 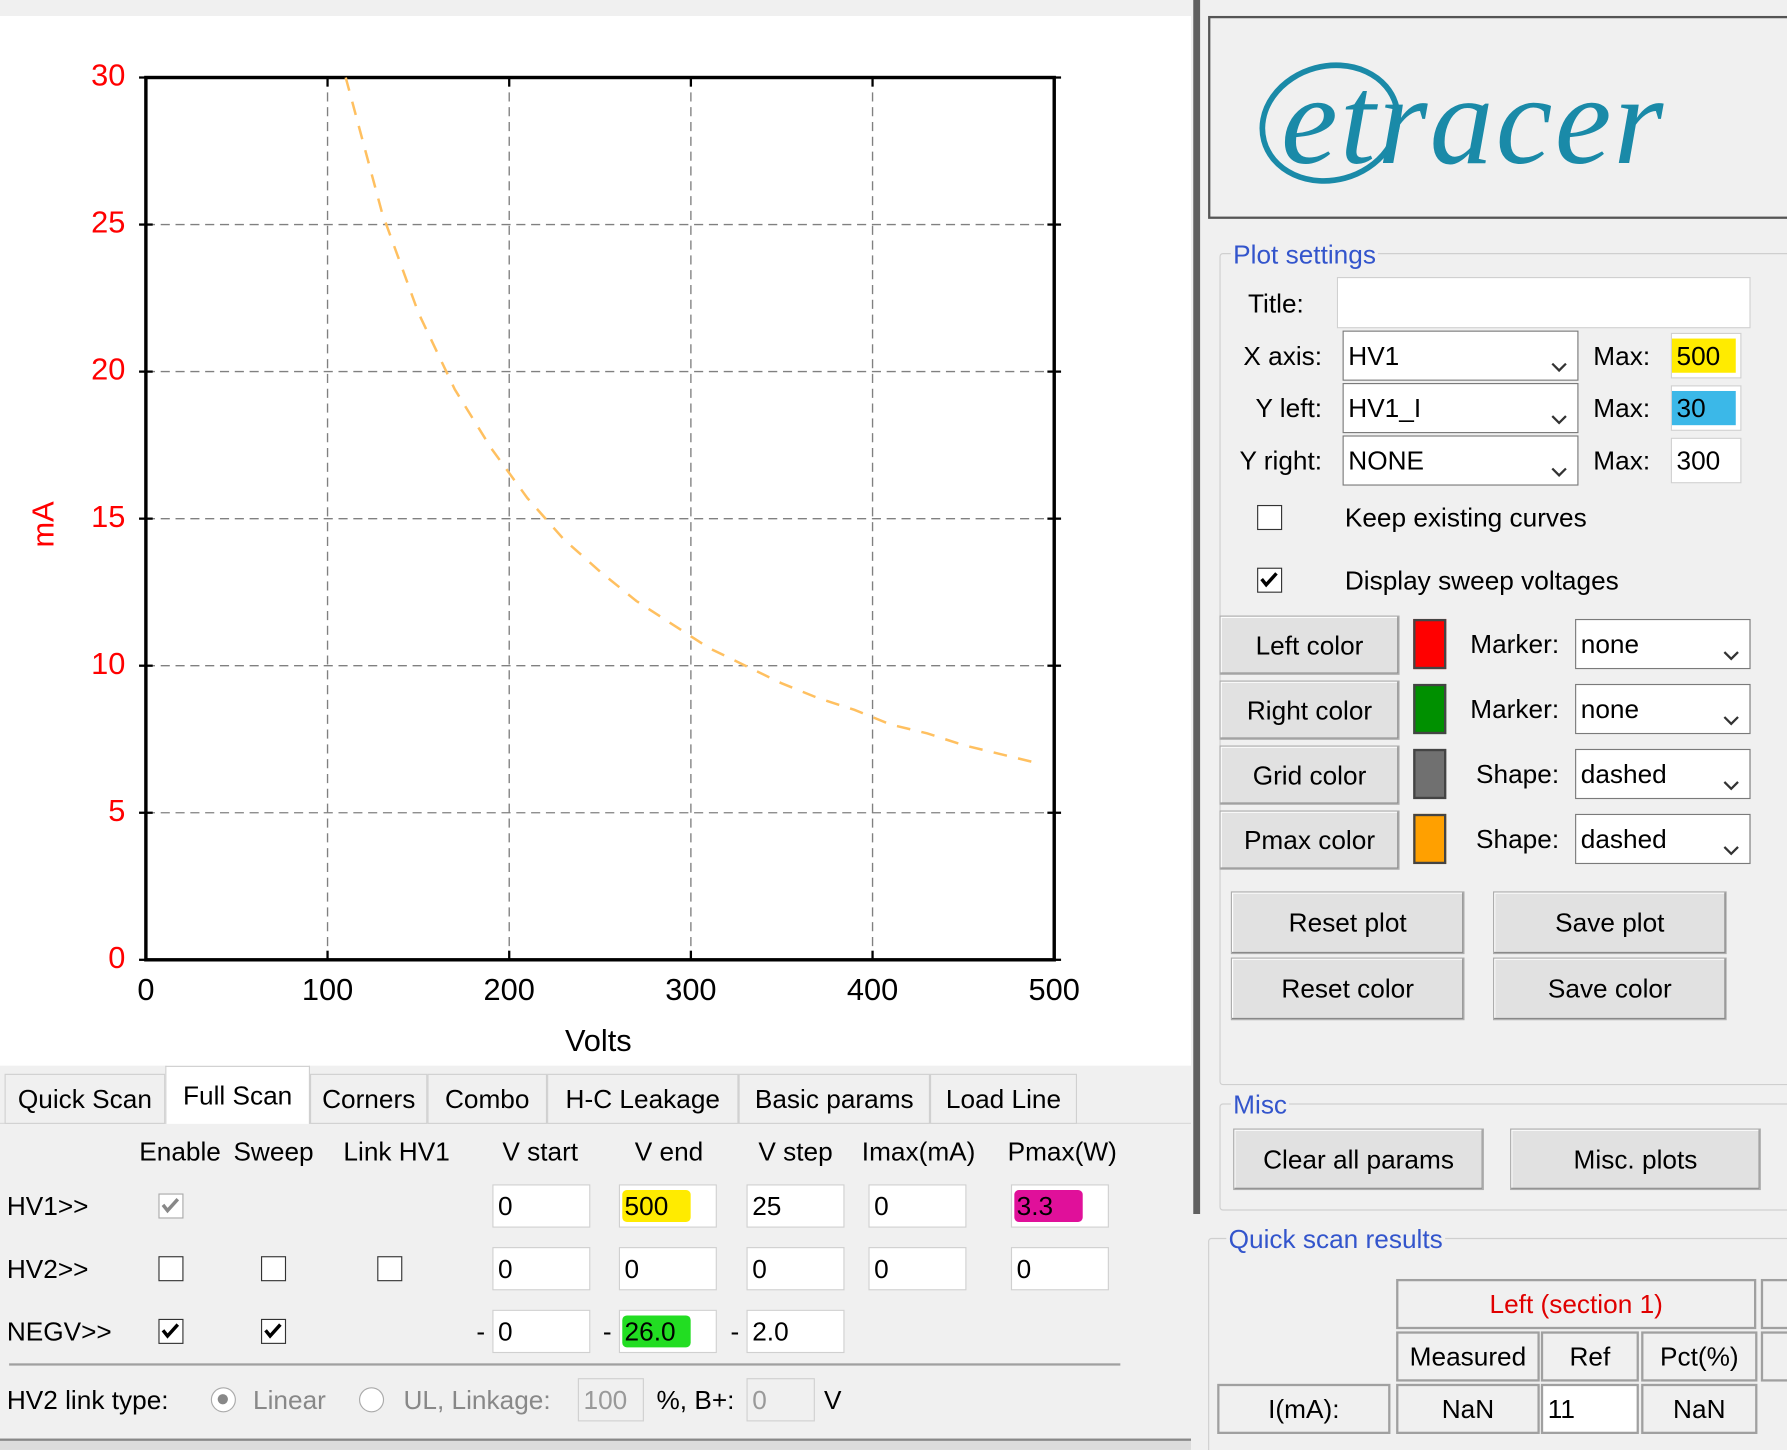 I want to click on field-label: X axis:, so click(x=1283, y=355).